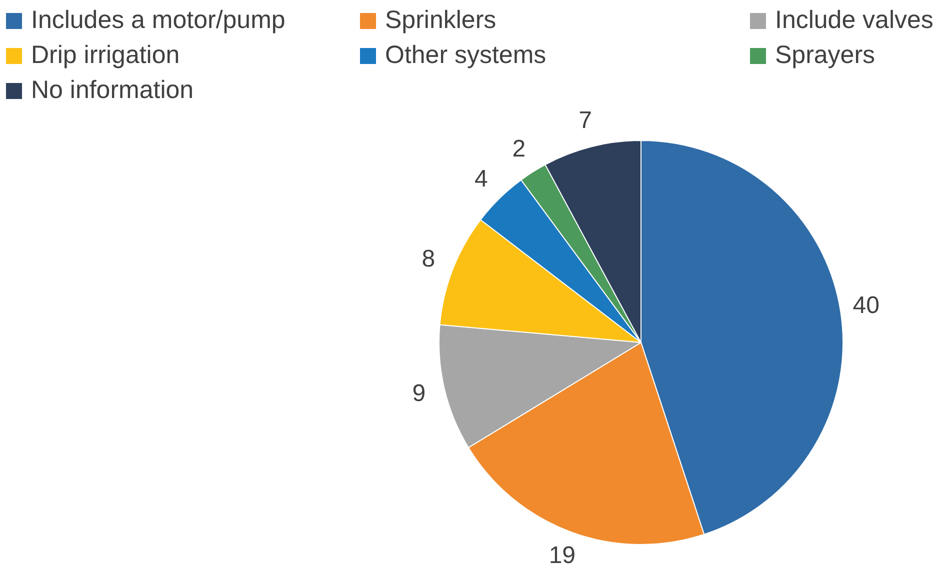 Image resolution: width=952 pixels, height=575 pixels. Describe the element at coordinates (519, 149) in the screenshot. I see `data-label: 2` at that location.